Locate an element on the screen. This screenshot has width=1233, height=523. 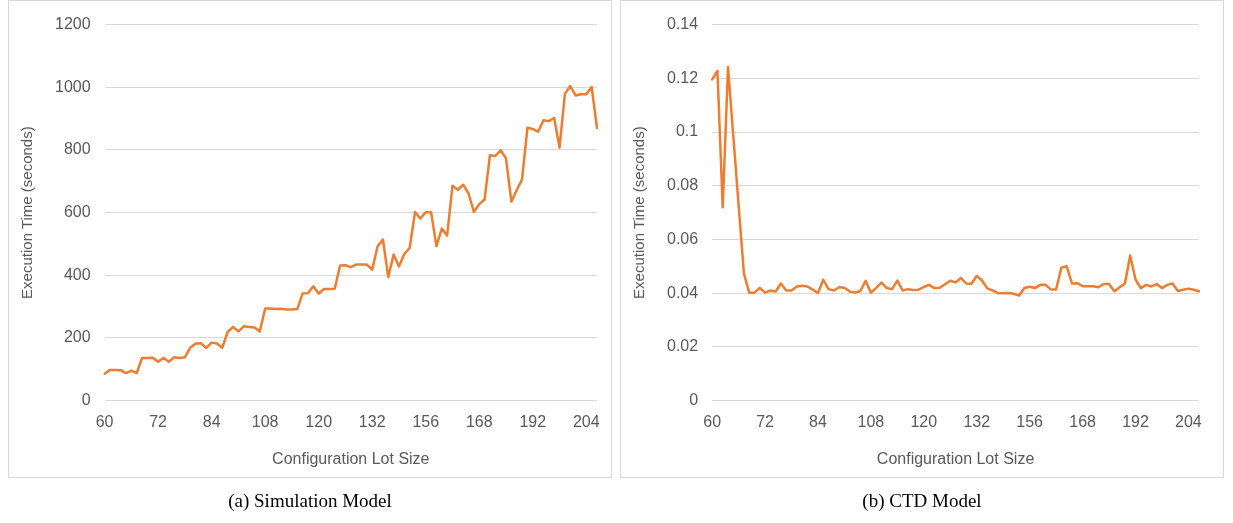
y-tick-label: 0.06 is located at coordinates (683, 238).